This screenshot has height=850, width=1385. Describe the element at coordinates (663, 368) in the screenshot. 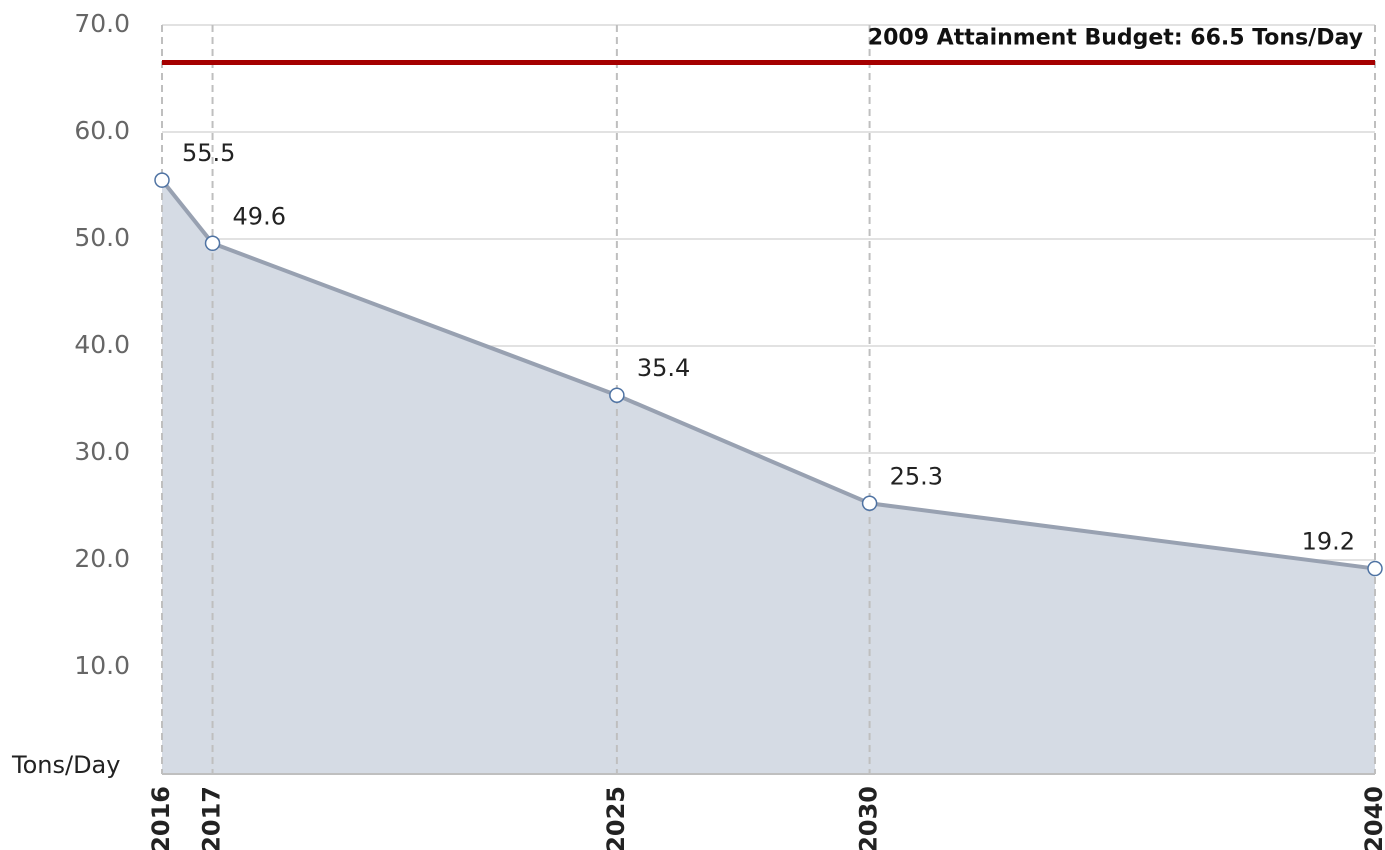

I see `data-label: 35.4` at that location.